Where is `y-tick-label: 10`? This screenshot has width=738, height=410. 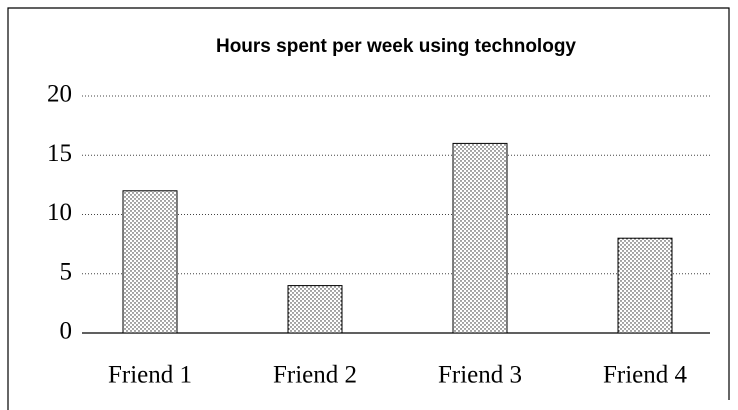 y-tick-label: 10 is located at coordinates (59, 212).